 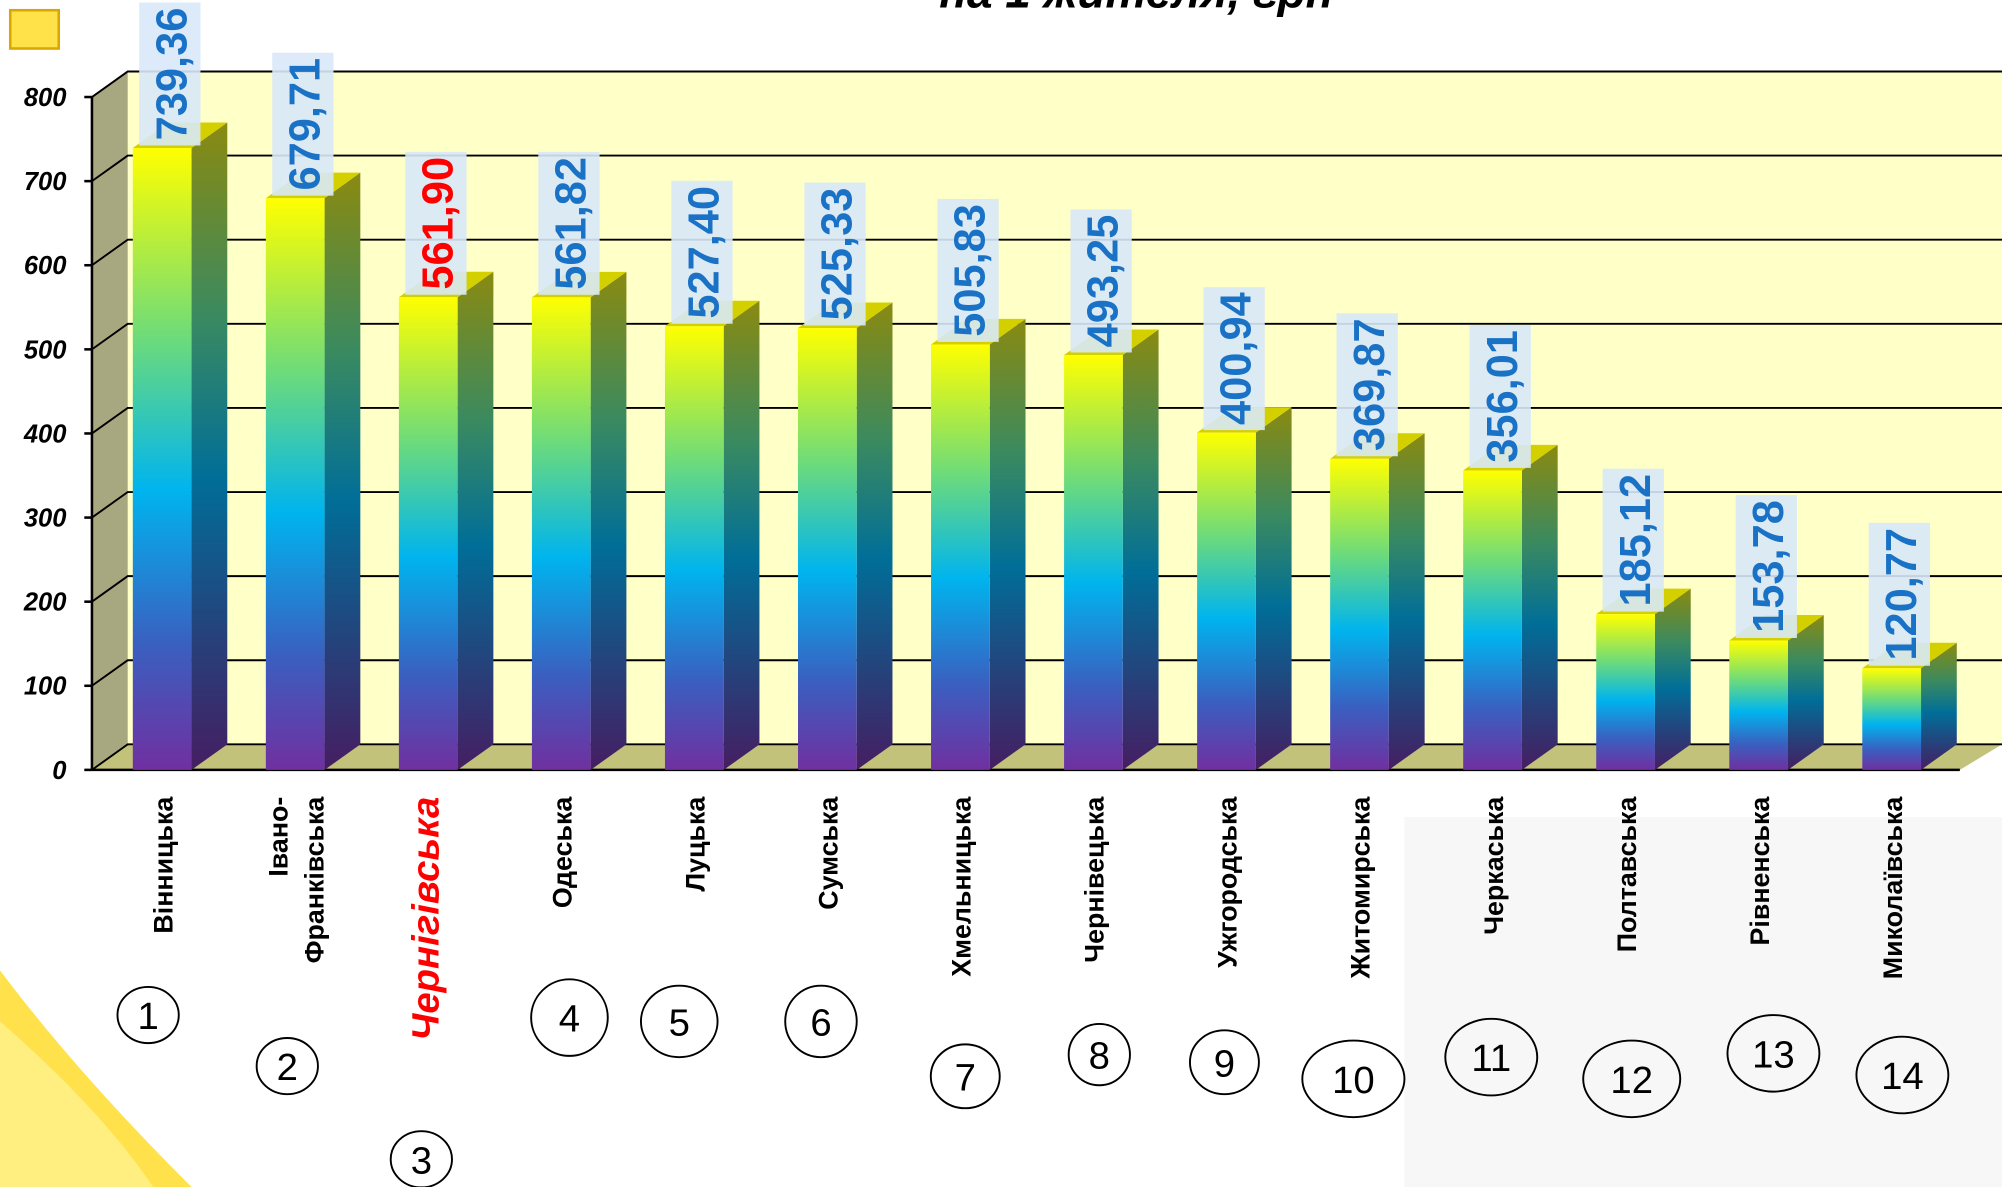 What do you see at coordinates (147, 1016) in the screenshot?
I see `rank-label: 1` at bounding box center [147, 1016].